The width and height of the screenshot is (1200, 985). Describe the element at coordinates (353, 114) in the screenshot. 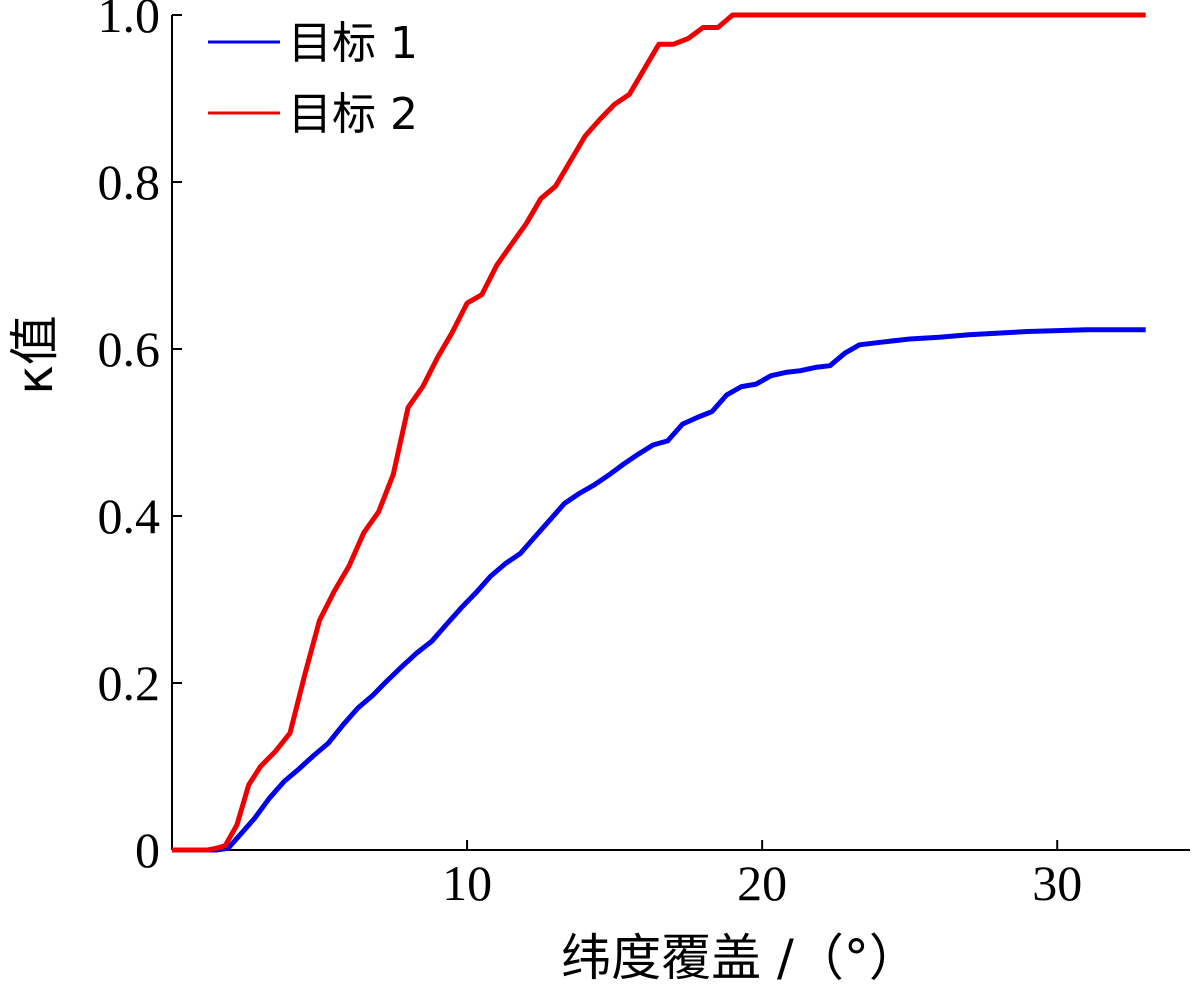

I see `legend-label-2: 目标 2` at that location.